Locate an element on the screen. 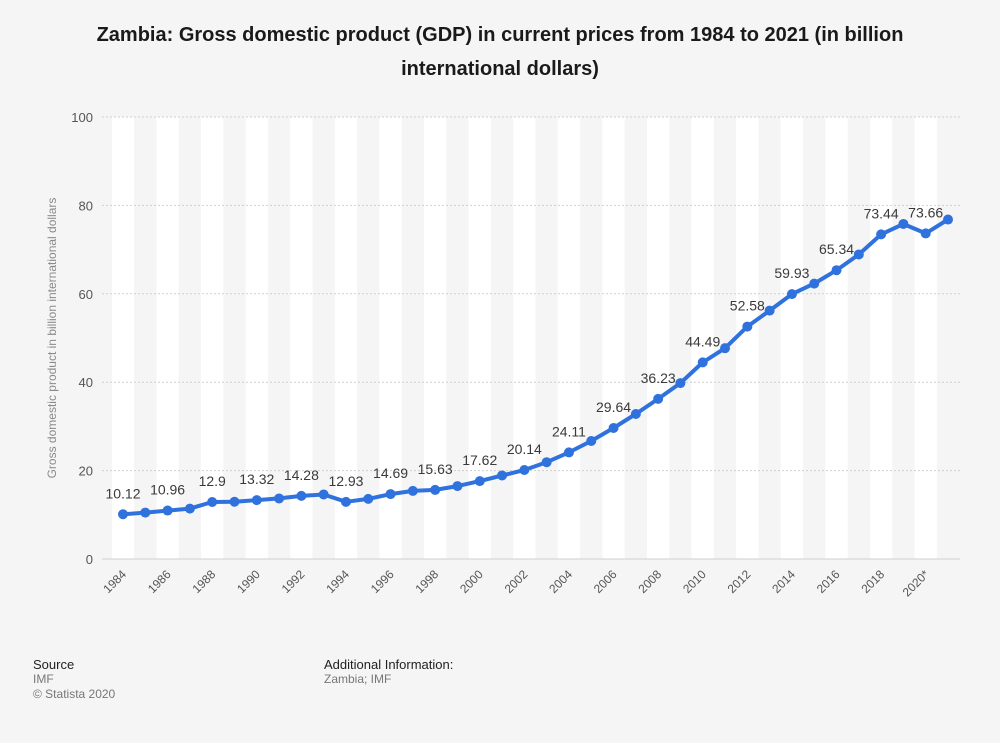  data-label: 13.32 is located at coordinates (256, 479).